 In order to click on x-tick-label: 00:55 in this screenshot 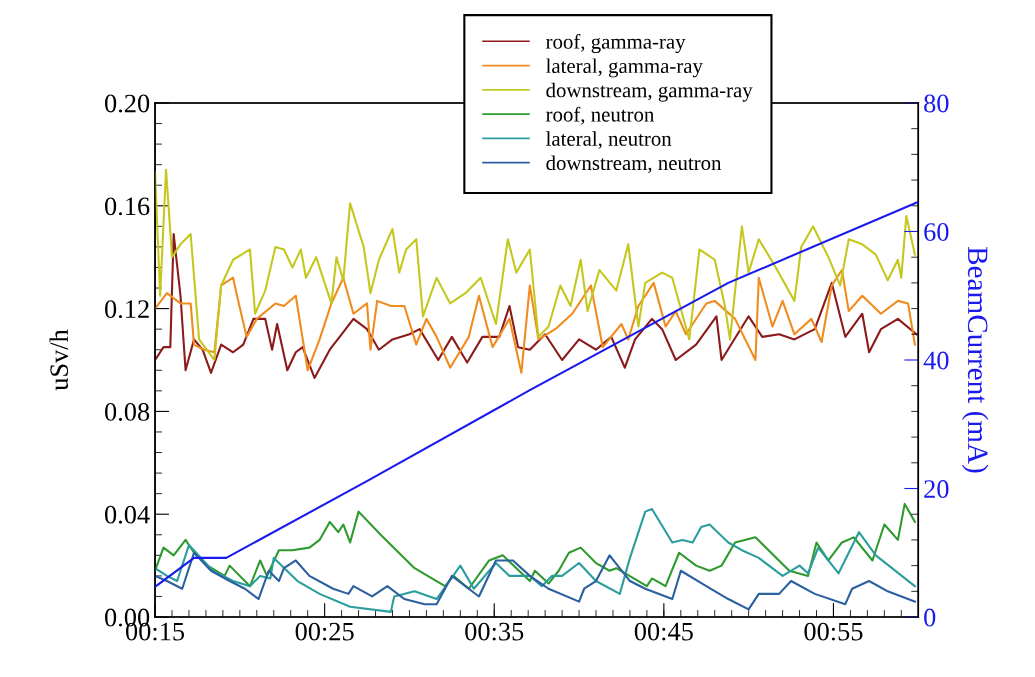, I will do `click(833, 631)`.